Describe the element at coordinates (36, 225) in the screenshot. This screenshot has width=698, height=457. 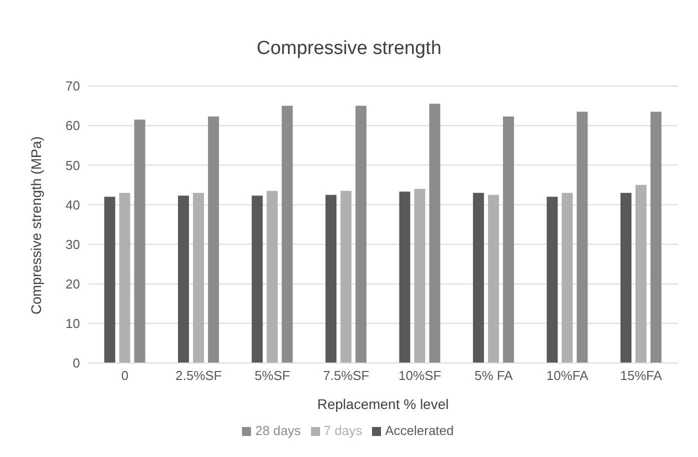
I see `y-axis-title: Compressive strength (MPa)` at that location.